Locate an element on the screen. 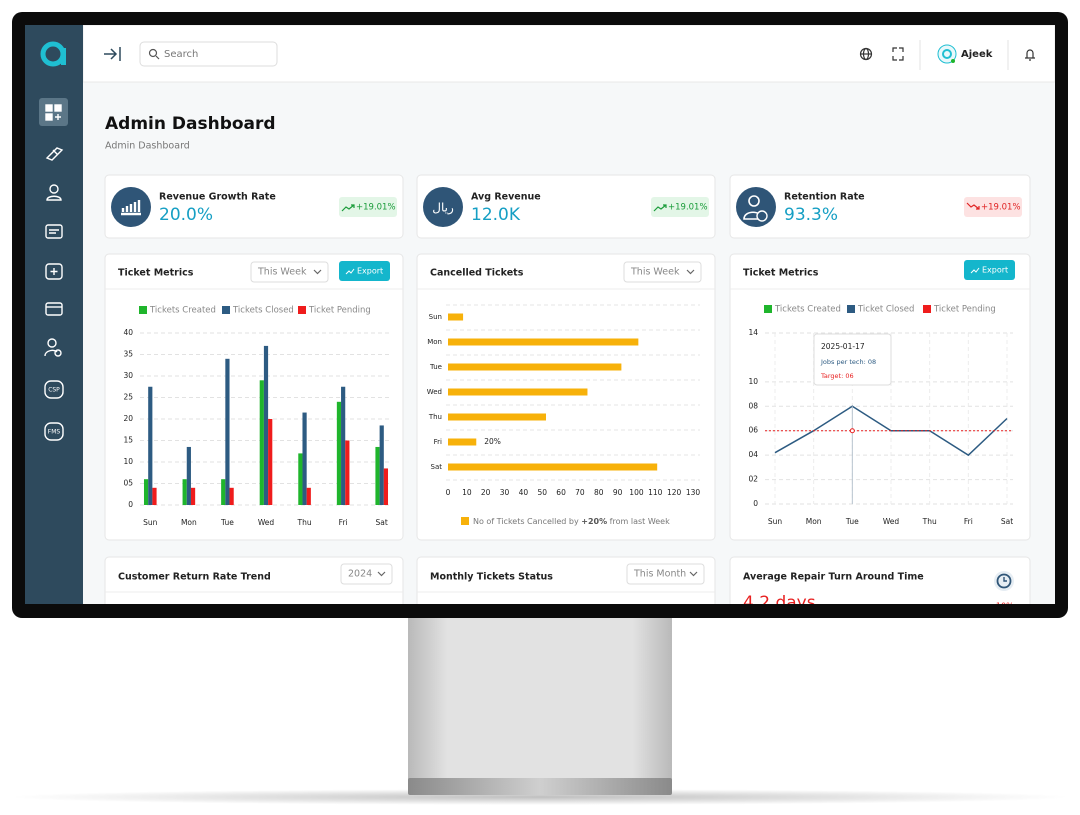  y-tick-label: 30 is located at coordinates (128, 375).